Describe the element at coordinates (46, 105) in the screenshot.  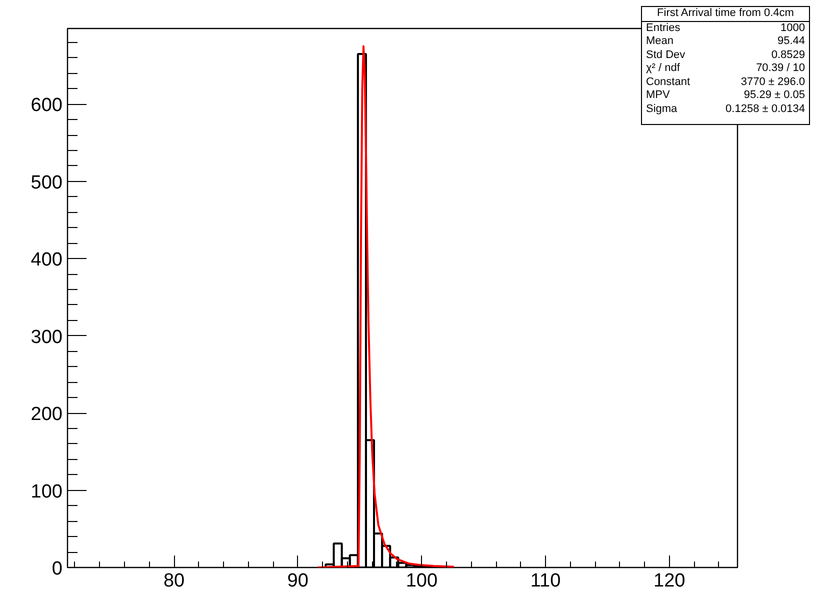
I see `y-tick-label: 600` at that location.